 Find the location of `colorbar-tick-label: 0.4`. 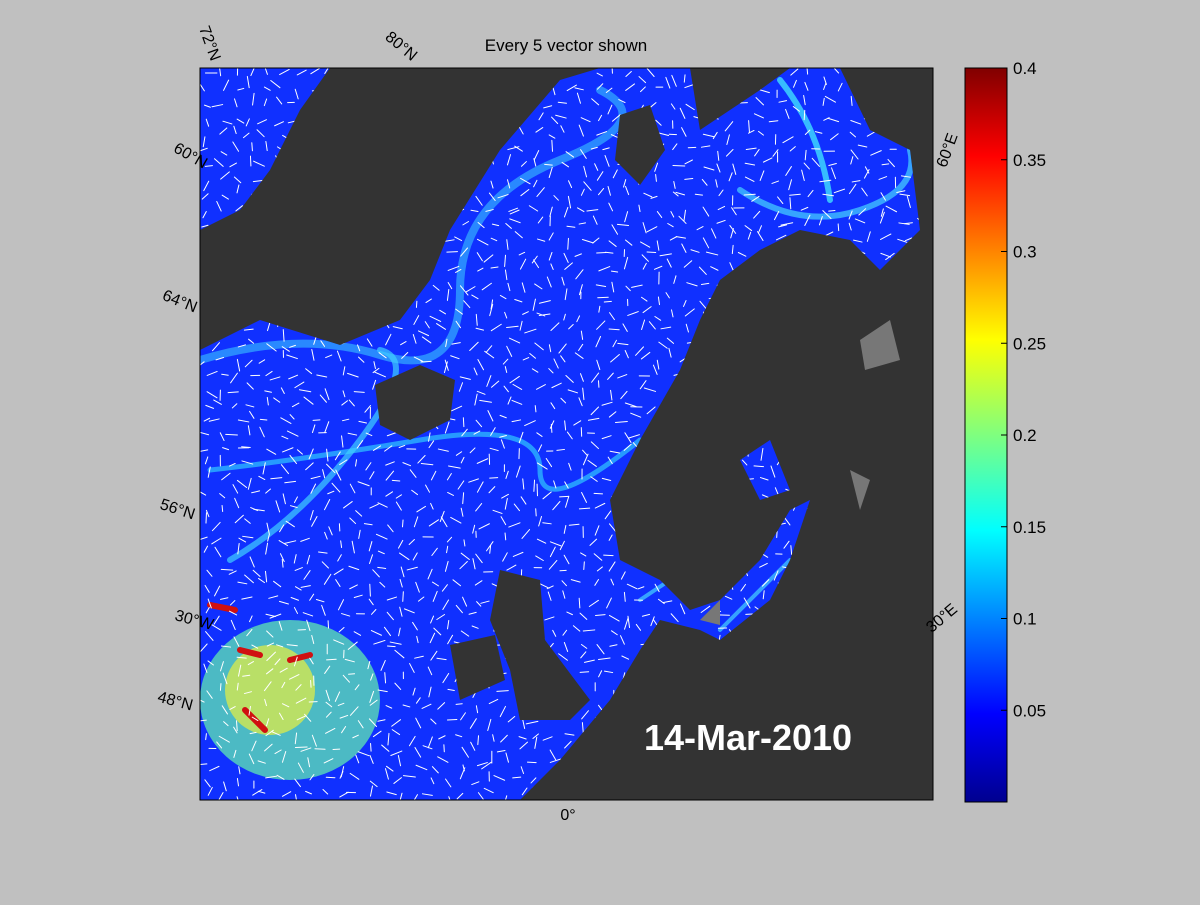

colorbar-tick-label: 0.4 is located at coordinates (1025, 68).